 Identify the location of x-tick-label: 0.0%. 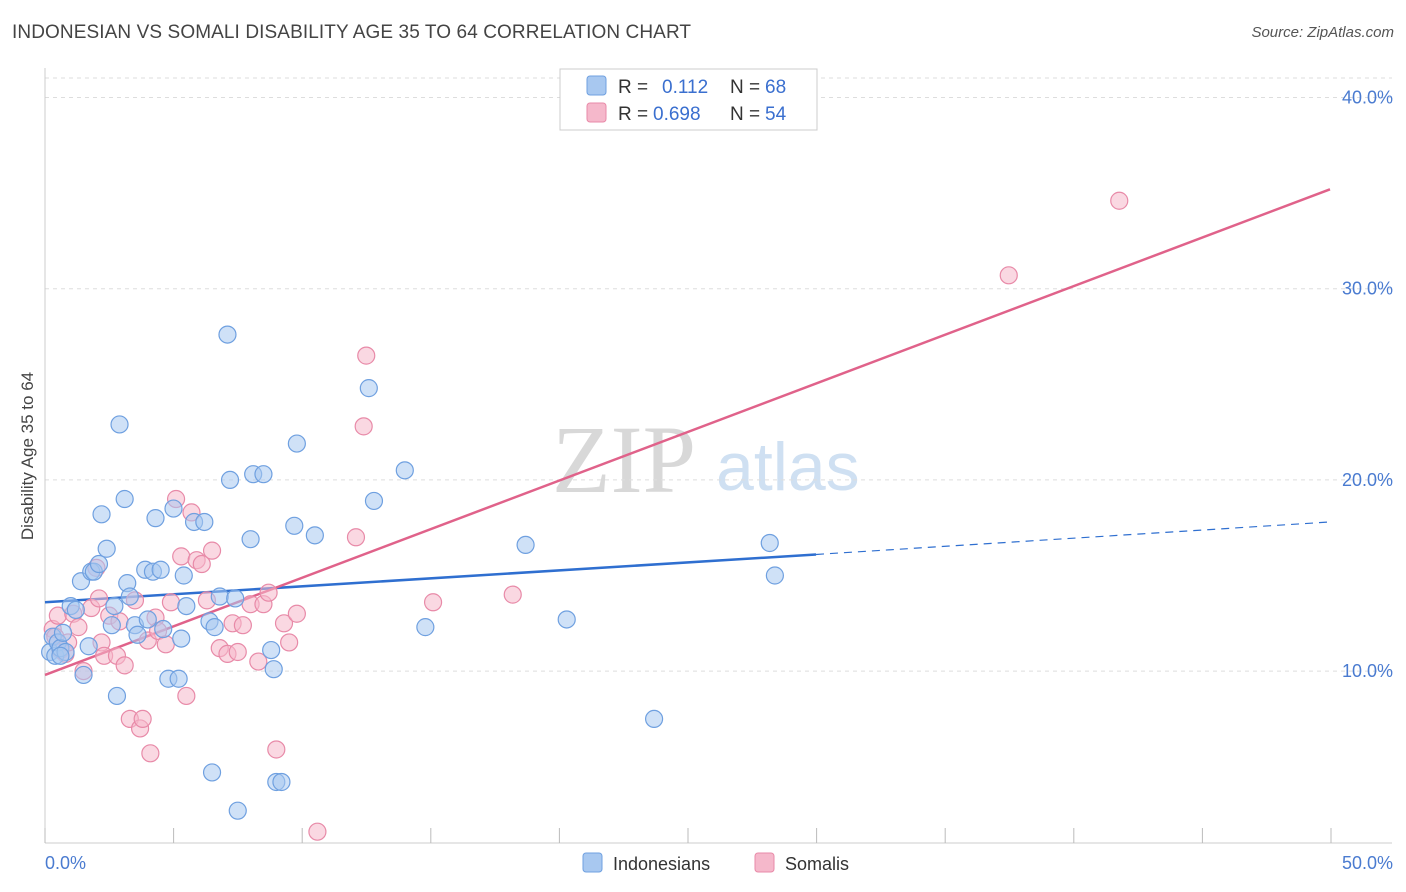
(65, 863).